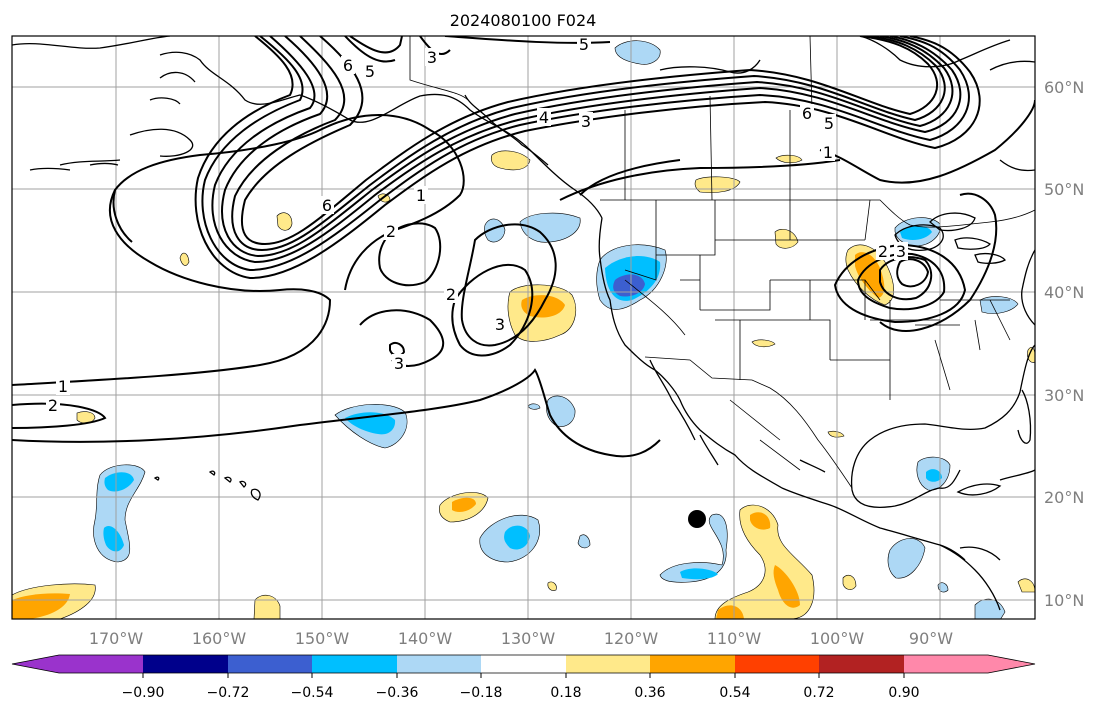 The width and height of the screenshot is (1105, 712). I want to click on colorbar-tick-label: −0.90, so click(143, 693).